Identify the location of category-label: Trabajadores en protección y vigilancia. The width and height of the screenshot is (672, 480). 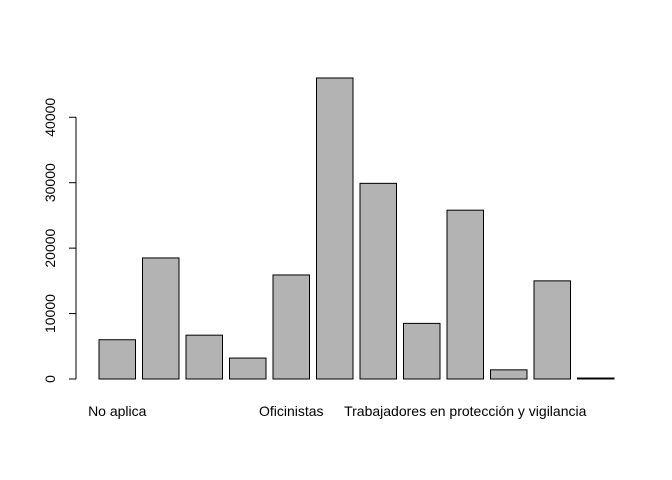
(465, 411).